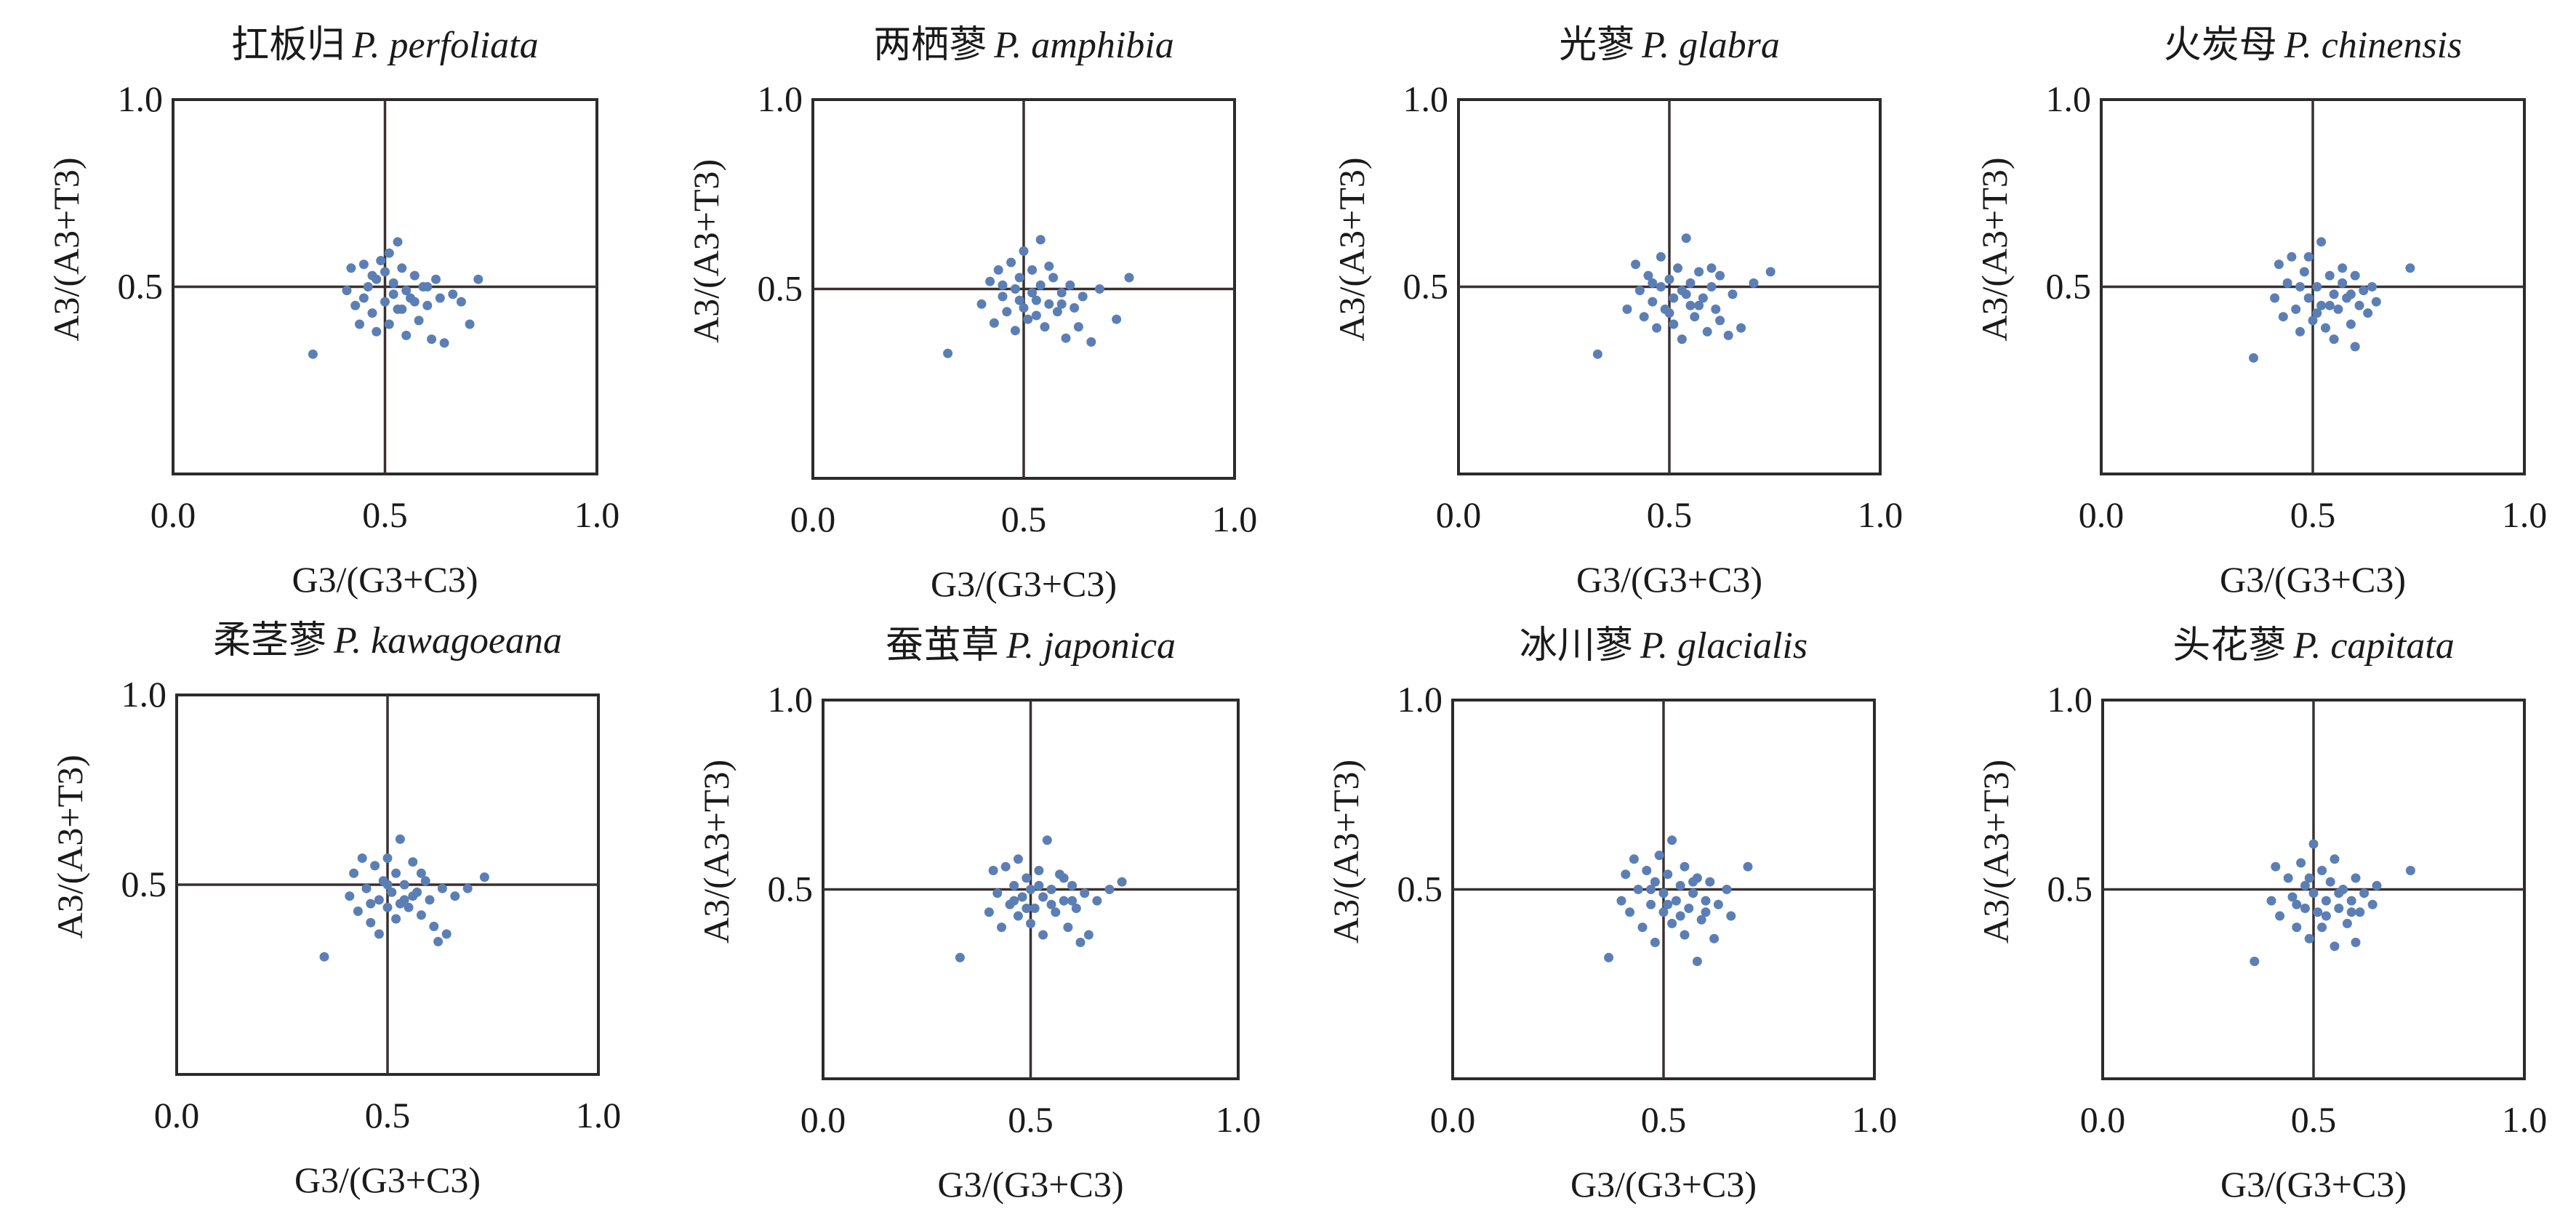 The height and width of the screenshot is (1214, 2576). What do you see at coordinates (1724, 646) in the screenshot?
I see `panel-title-species: P. glacialis` at bounding box center [1724, 646].